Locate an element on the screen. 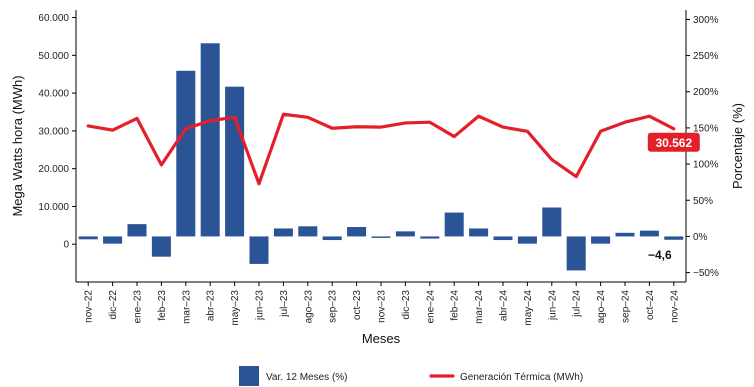 This screenshot has width=754, height=387. x-tick-label-7: jun–23 is located at coordinates (260, 305).